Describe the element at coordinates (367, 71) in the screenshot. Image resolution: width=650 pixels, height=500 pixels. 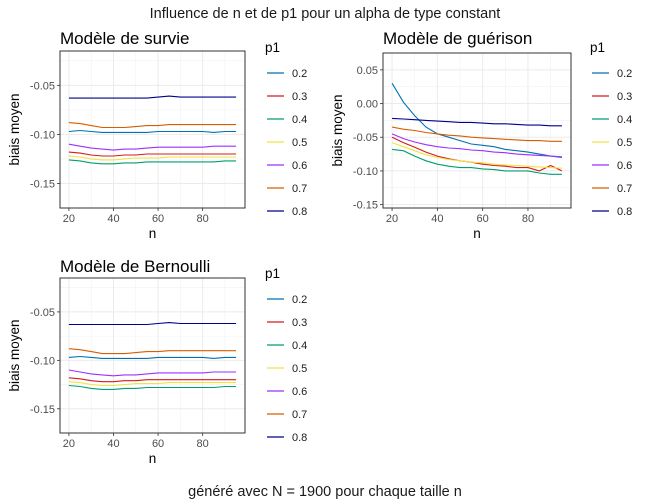
I see `y-tick-label: 0.05` at that location.